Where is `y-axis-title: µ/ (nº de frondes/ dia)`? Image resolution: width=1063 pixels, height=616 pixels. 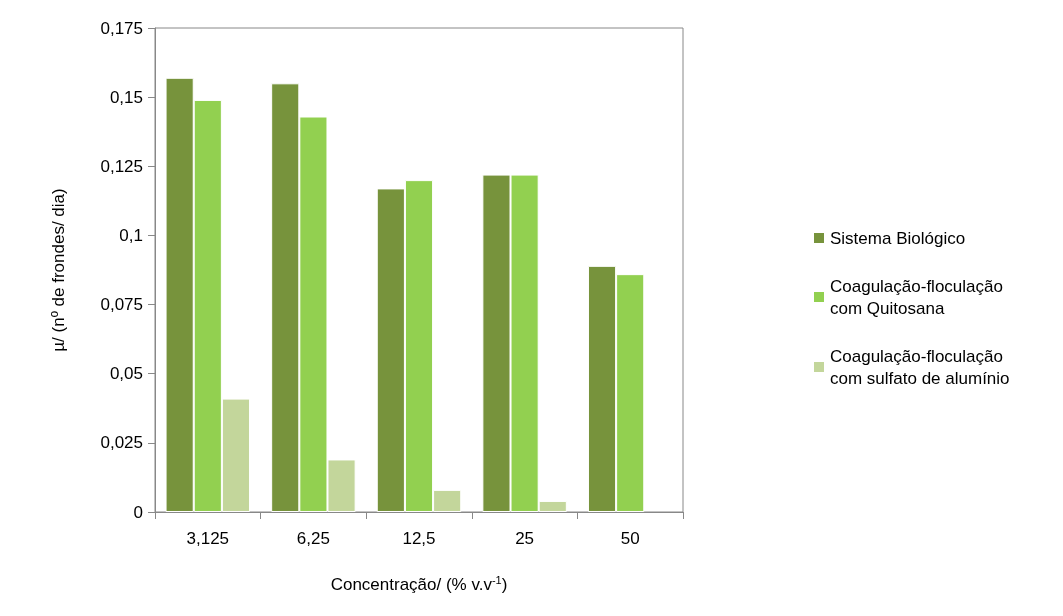
y-axis-title: µ/ (nº de frondes/ dia) is located at coordinates (58, 270).